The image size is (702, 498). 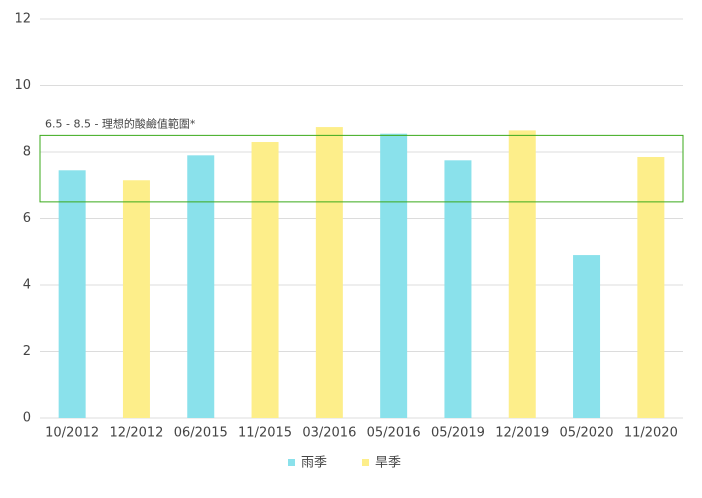 I want to click on y-tick-label: 4, so click(x=27, y=285).